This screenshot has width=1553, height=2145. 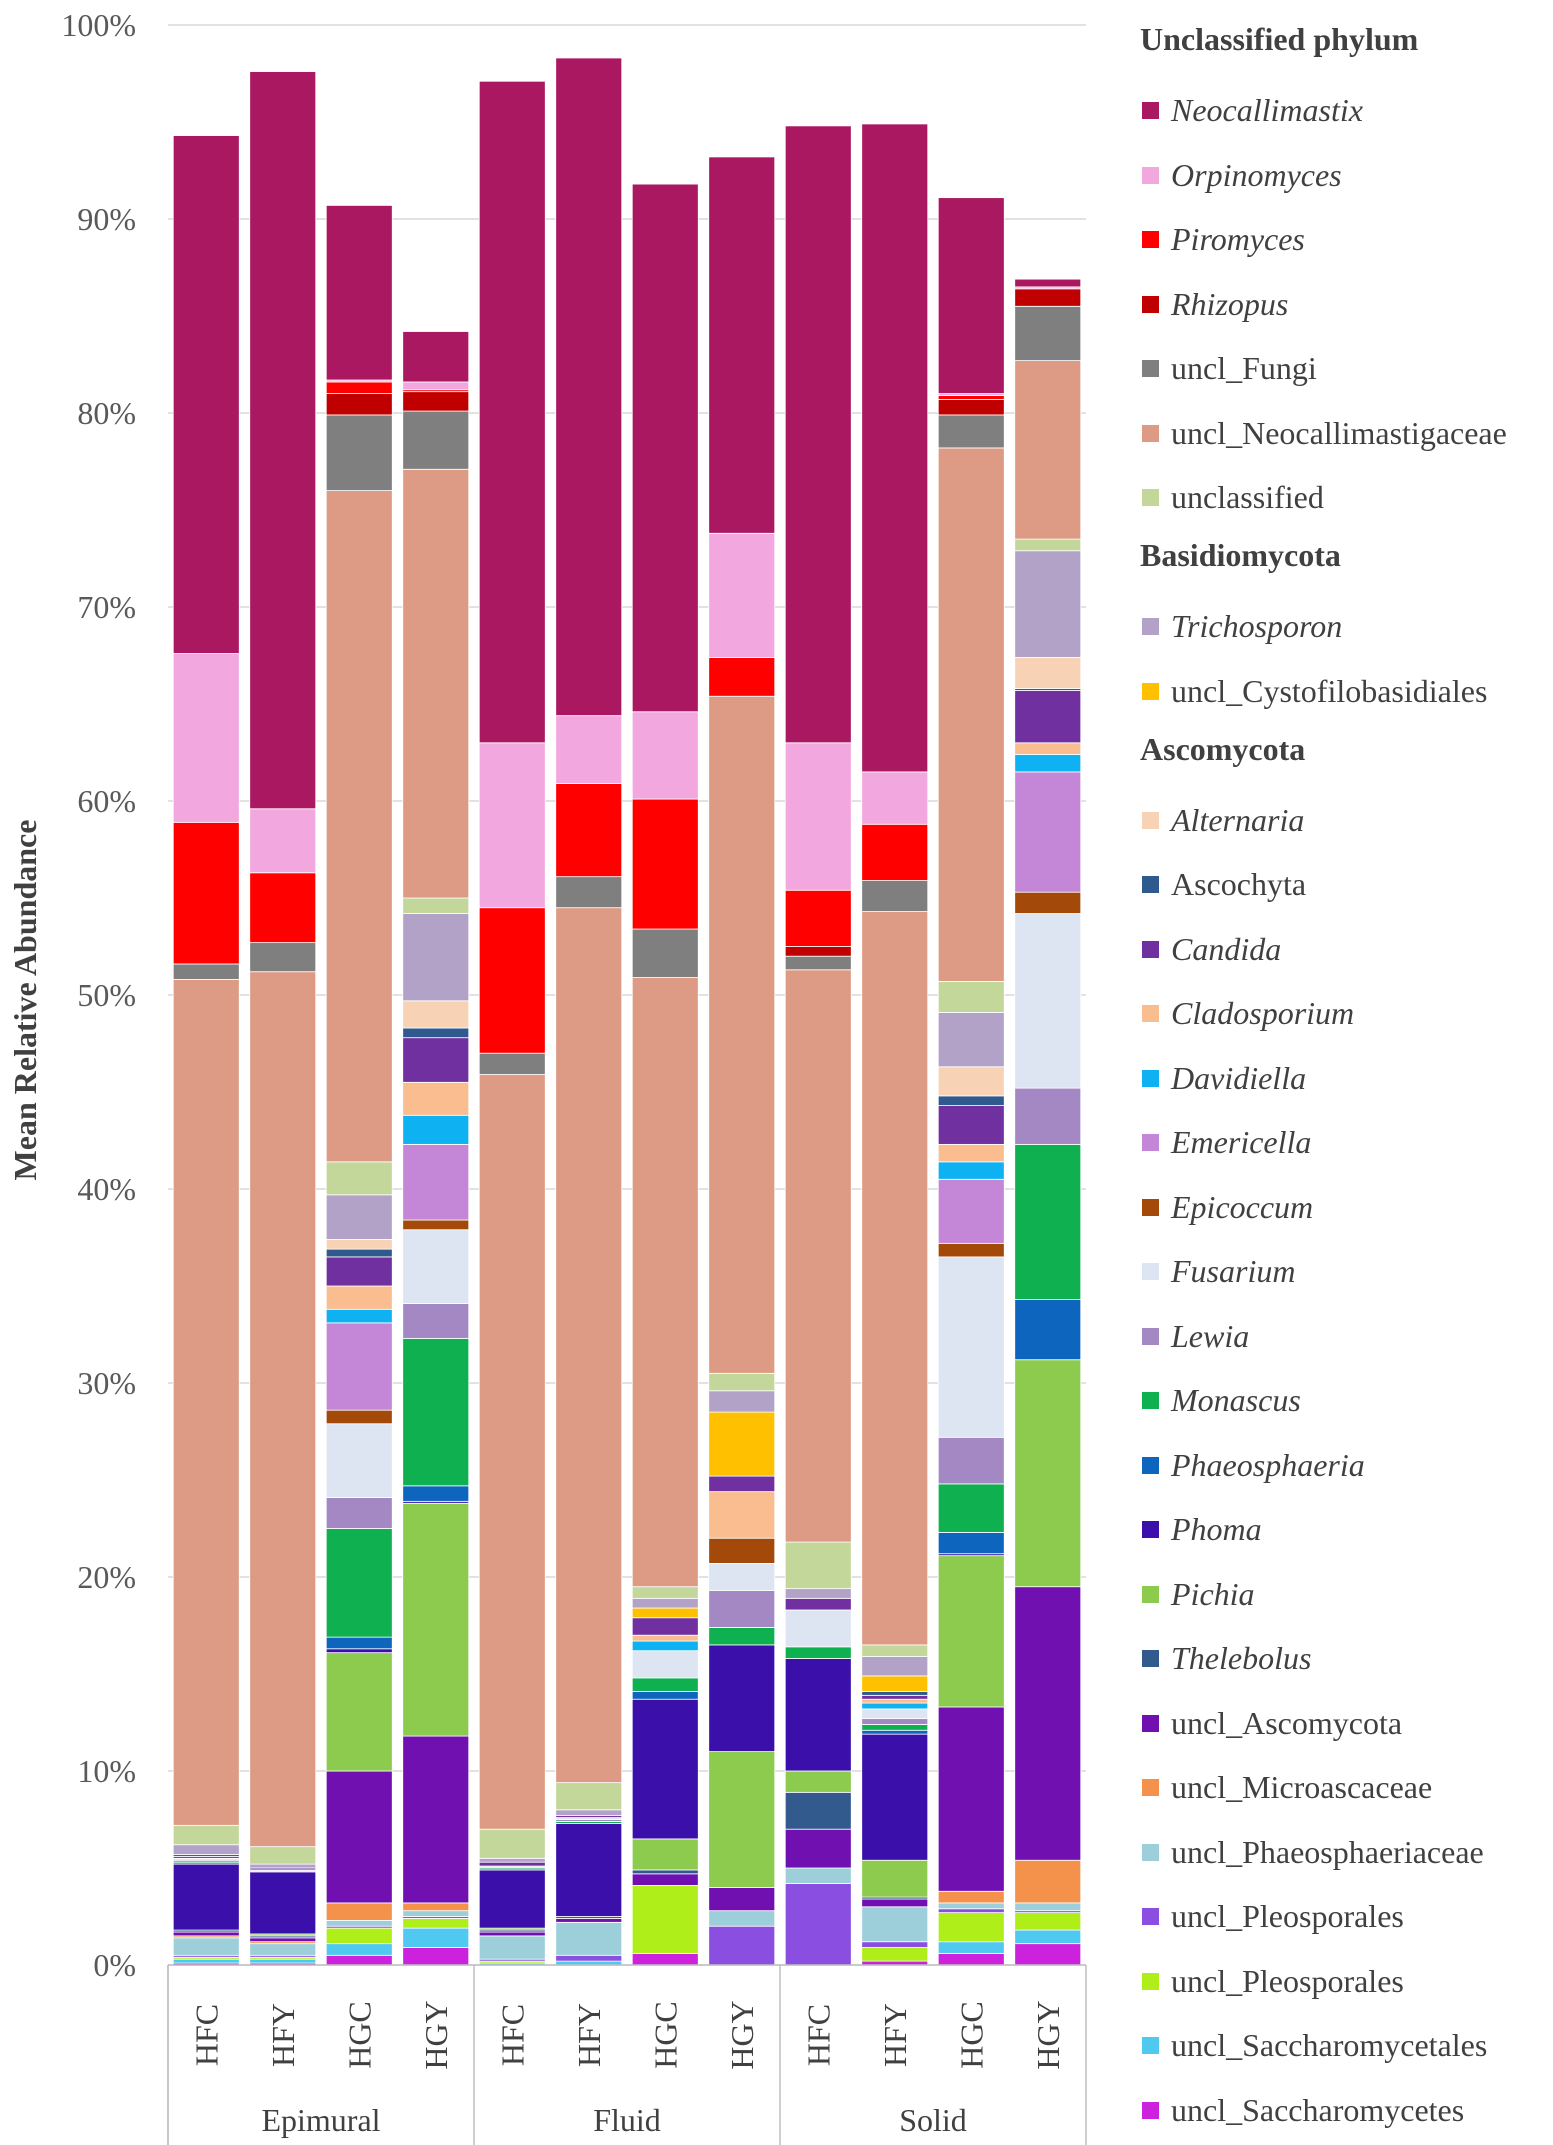 I want to click on legend-label: uncl_Fungi, so click(x=1244, y=368).